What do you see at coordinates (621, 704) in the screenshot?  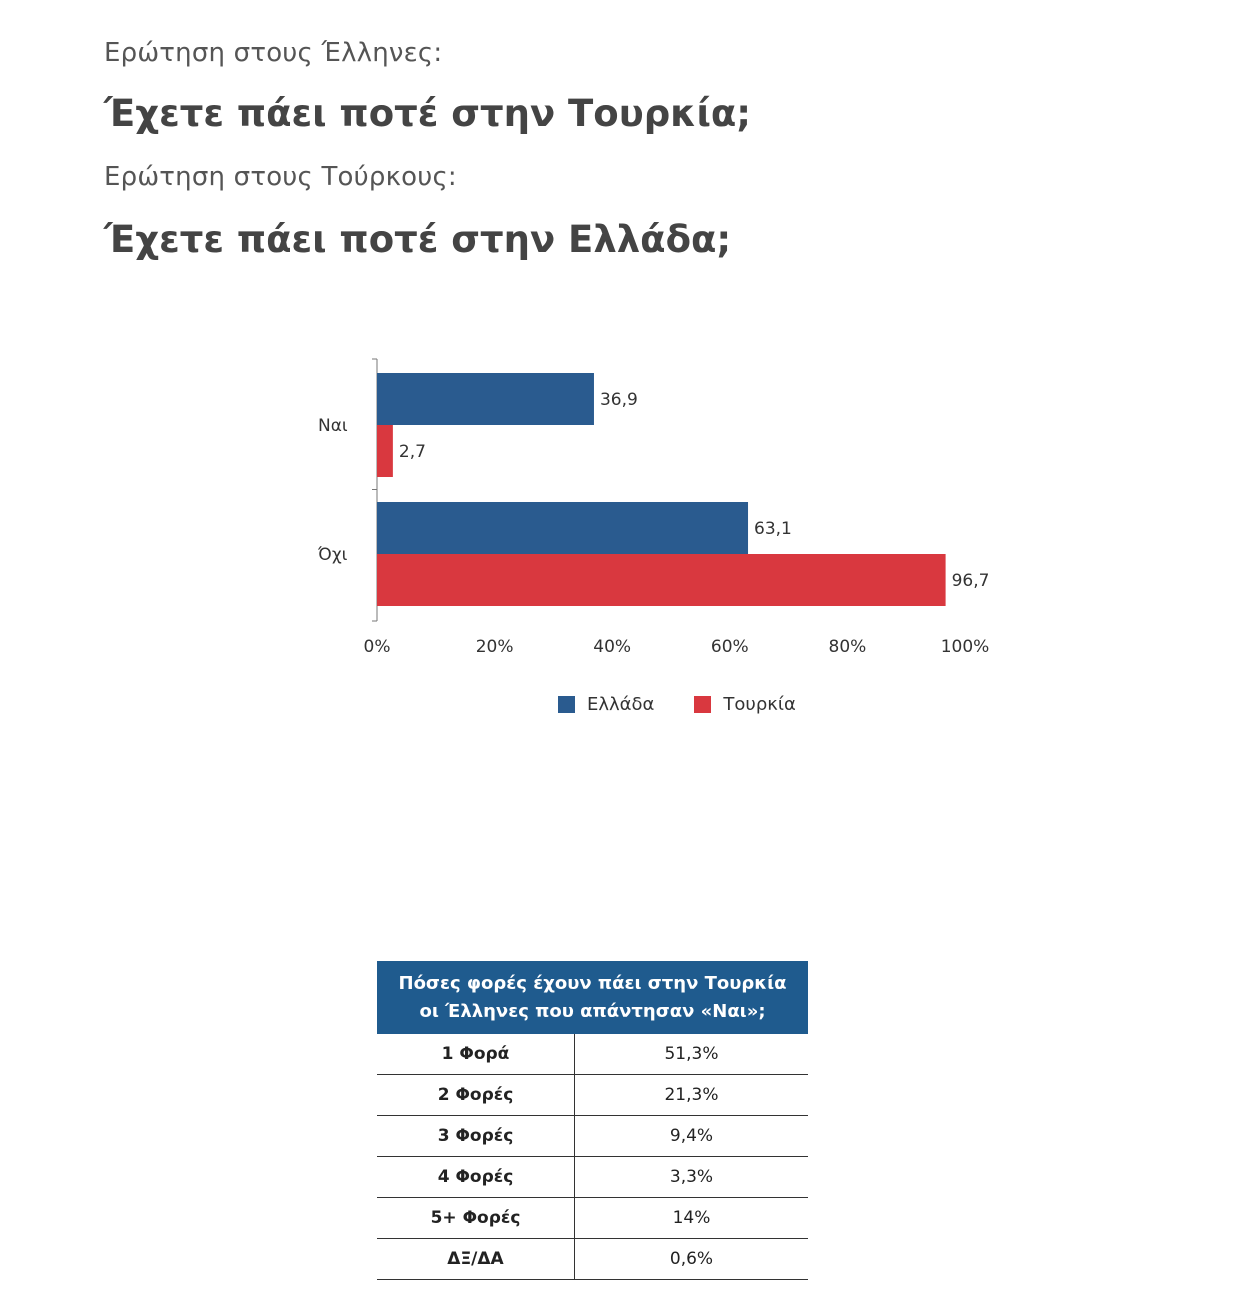 I see `legend-label-greece: Ελλάδα` at bounding box center [621, 704].